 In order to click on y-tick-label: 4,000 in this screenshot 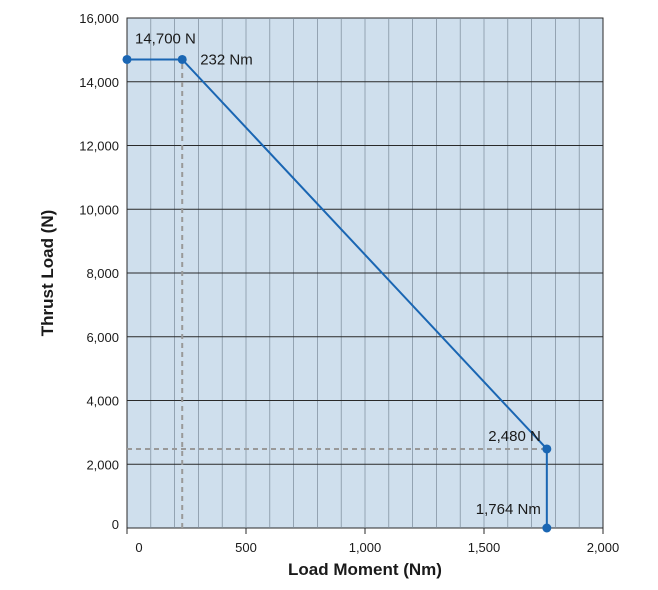, I will do `click(102, 401)`.